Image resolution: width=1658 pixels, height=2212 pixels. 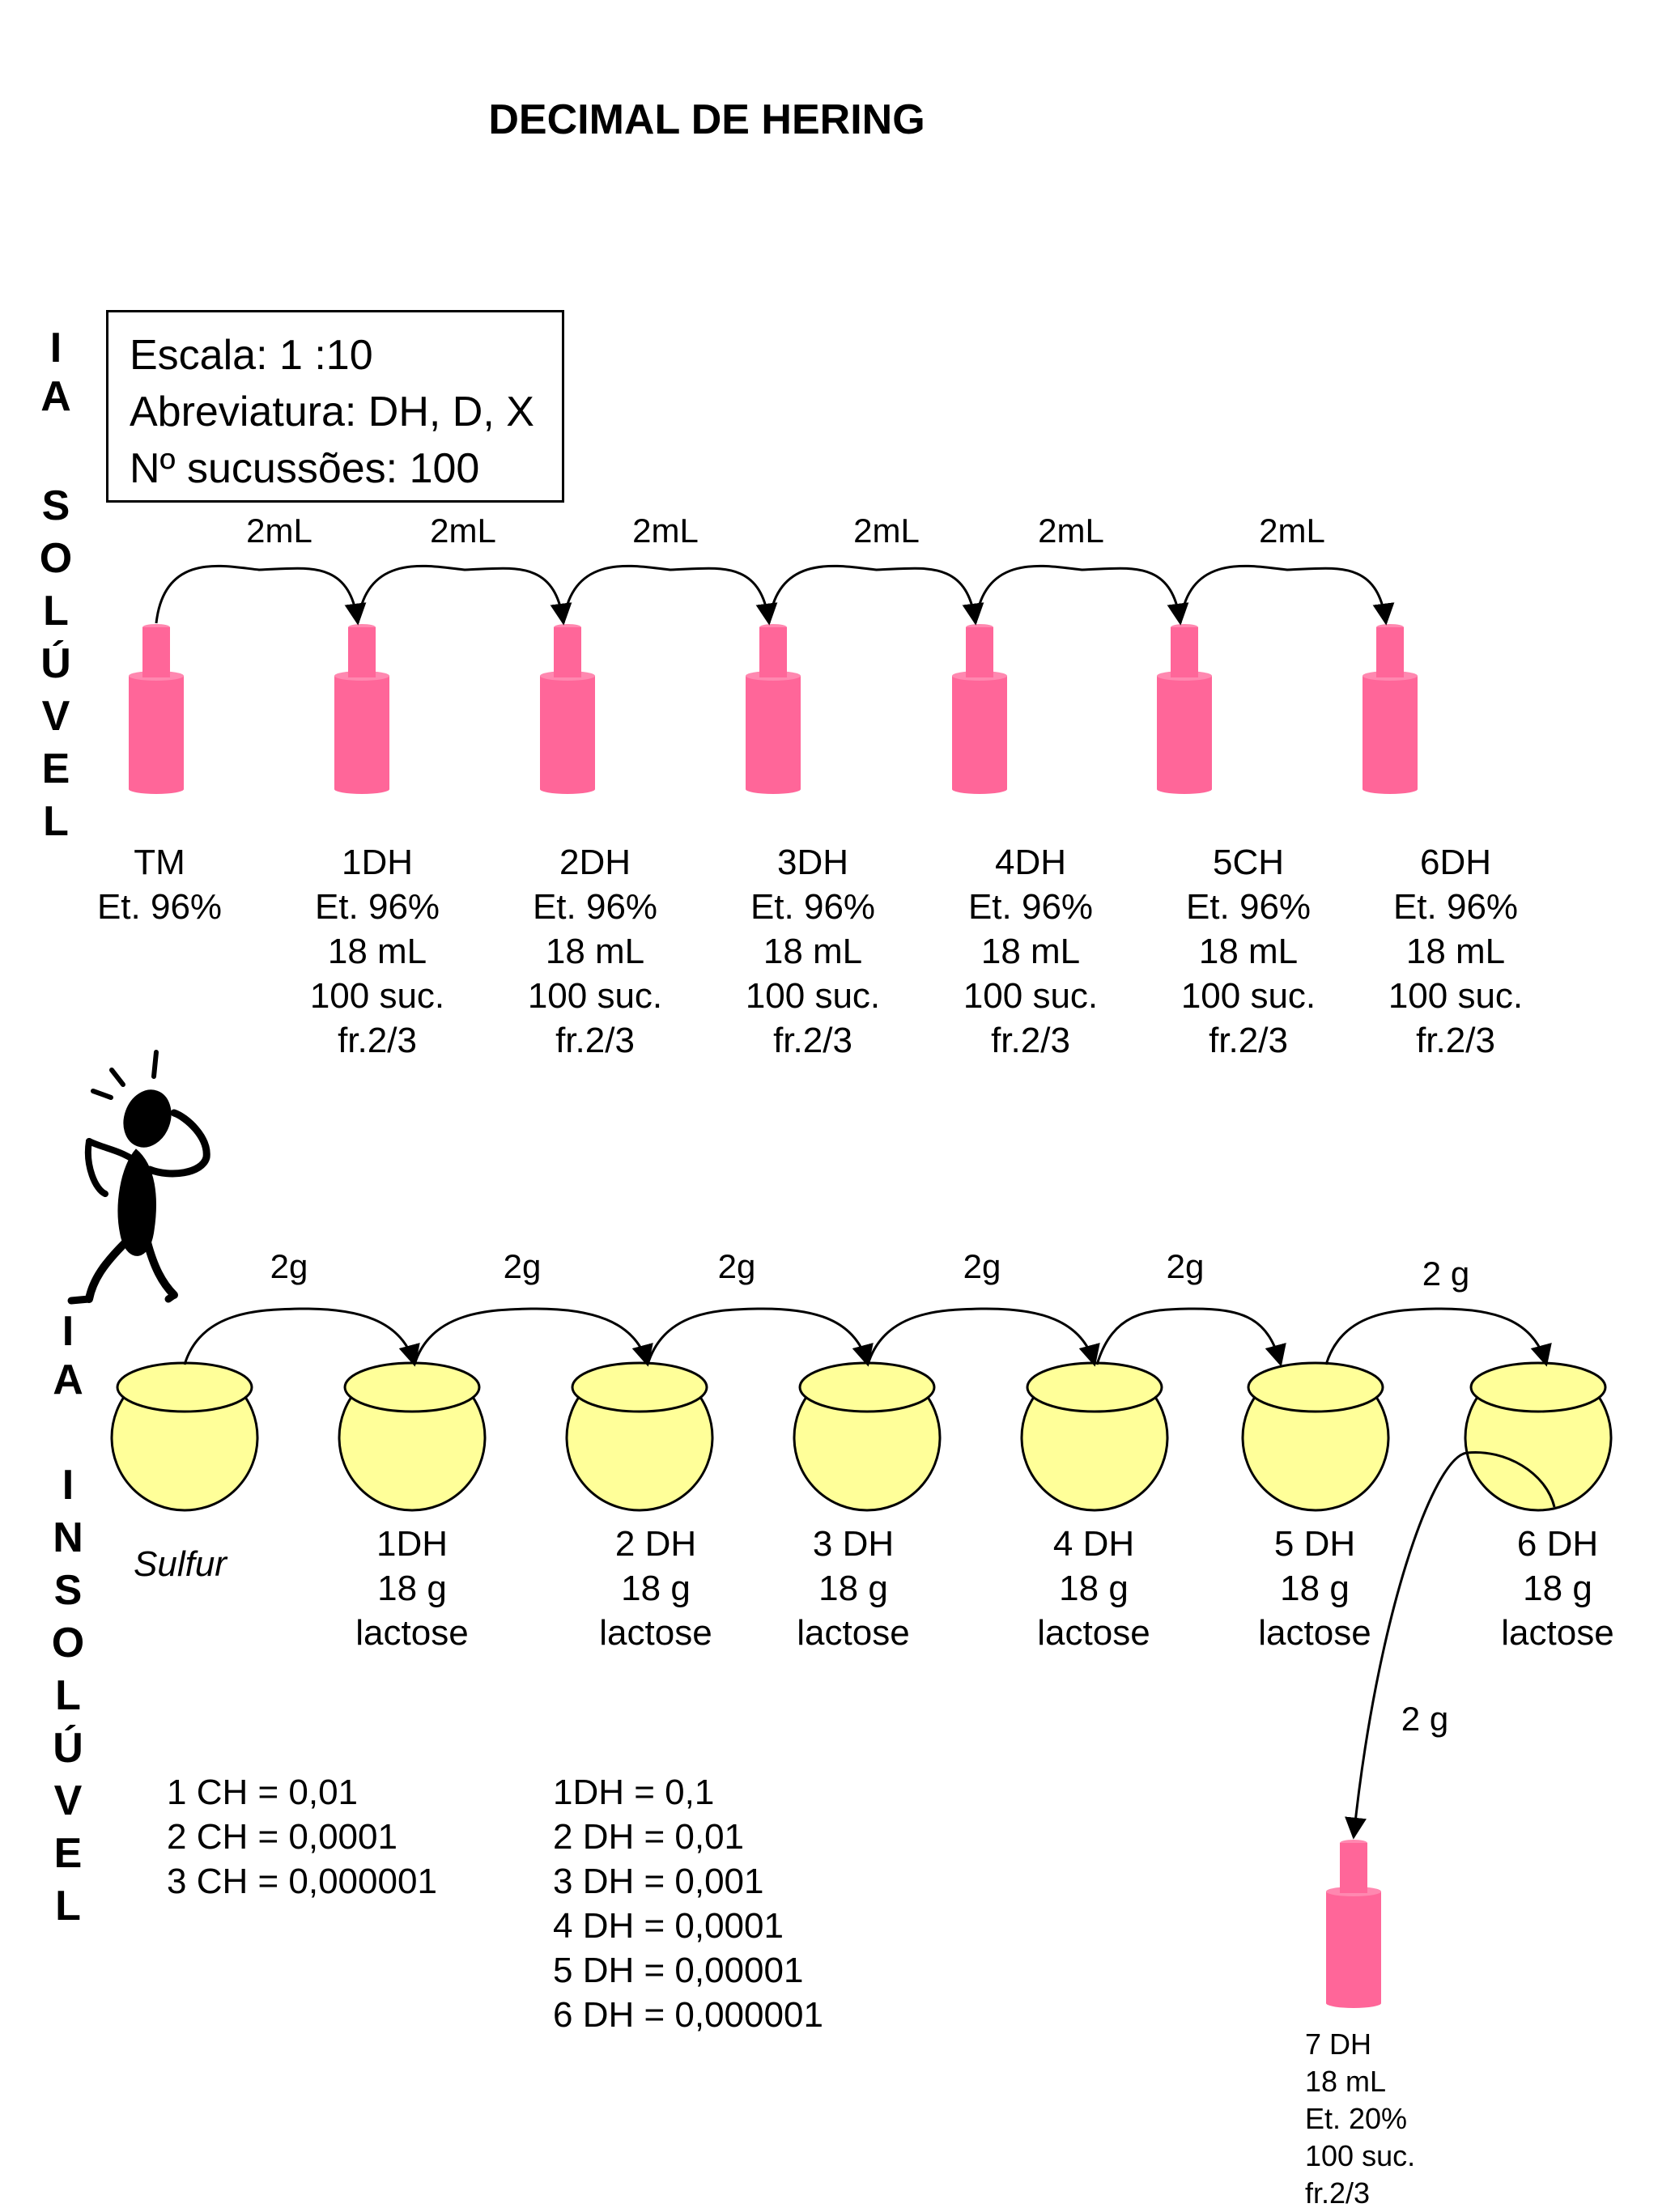 I want to click on vial-label-line: 6DH, so click(x=1455, y=862).